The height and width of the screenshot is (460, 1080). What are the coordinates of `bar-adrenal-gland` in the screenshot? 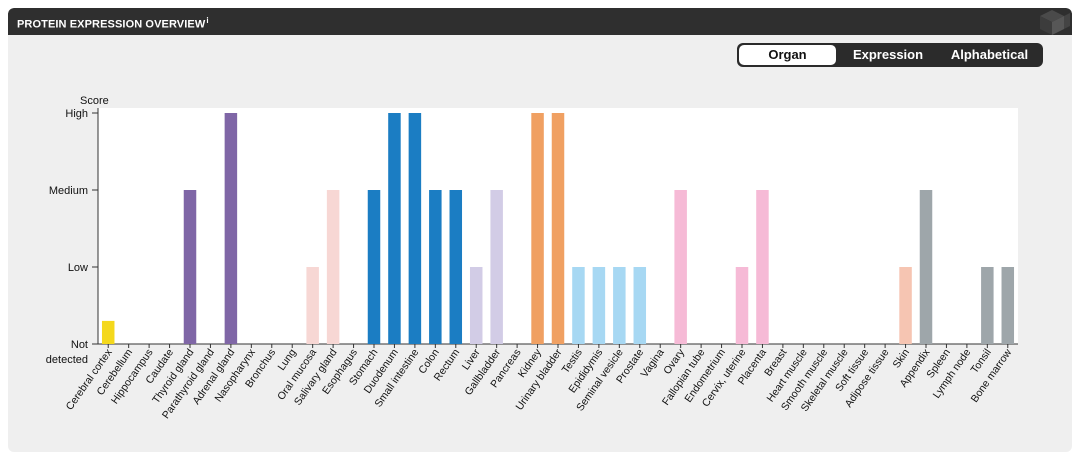 It's located at (231, 228).